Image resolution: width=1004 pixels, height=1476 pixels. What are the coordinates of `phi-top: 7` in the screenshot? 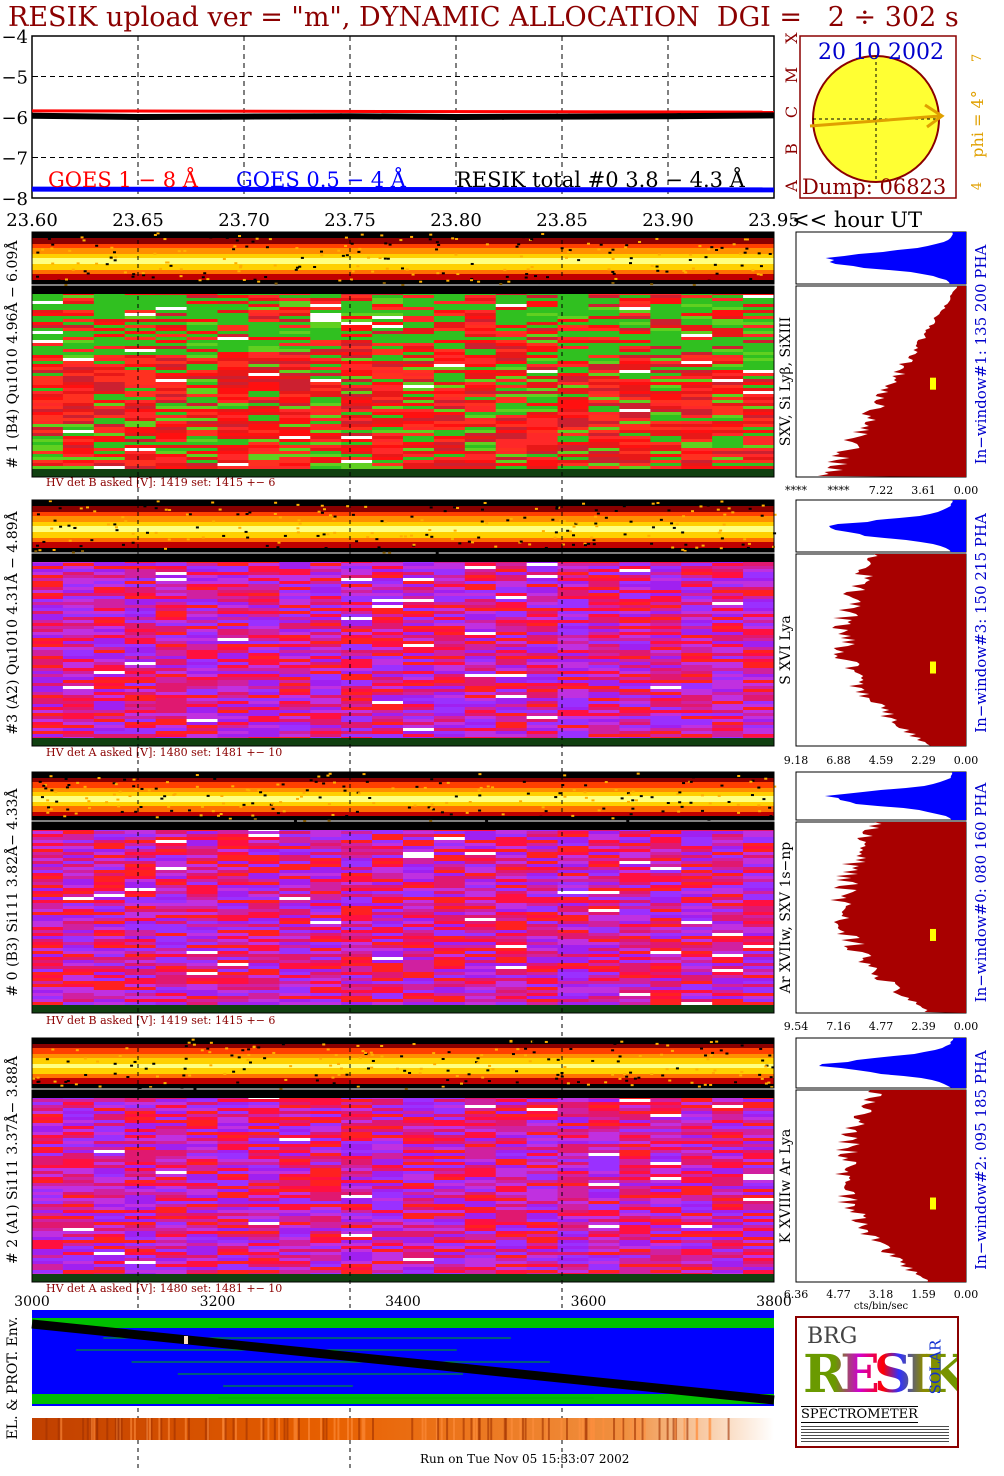 It's located at (977, 58).